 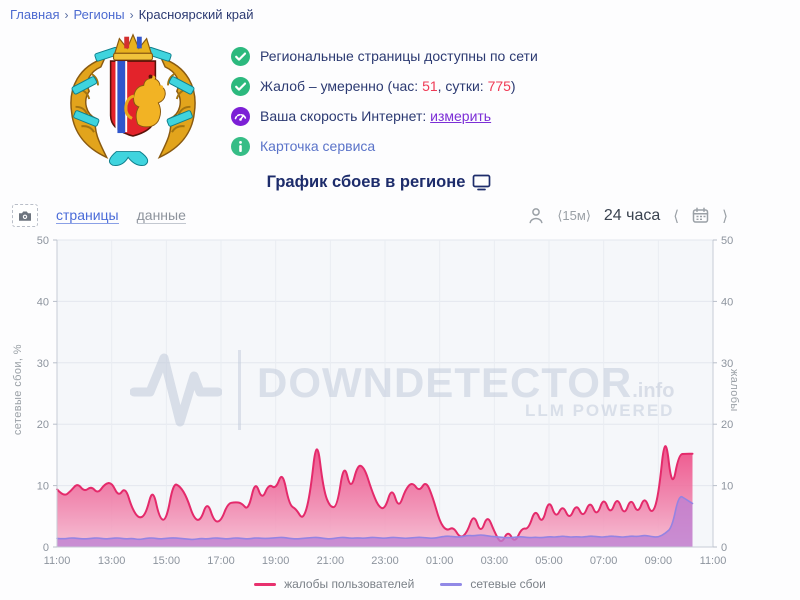 I want to click on info-icon, so click(x=240, y=146).